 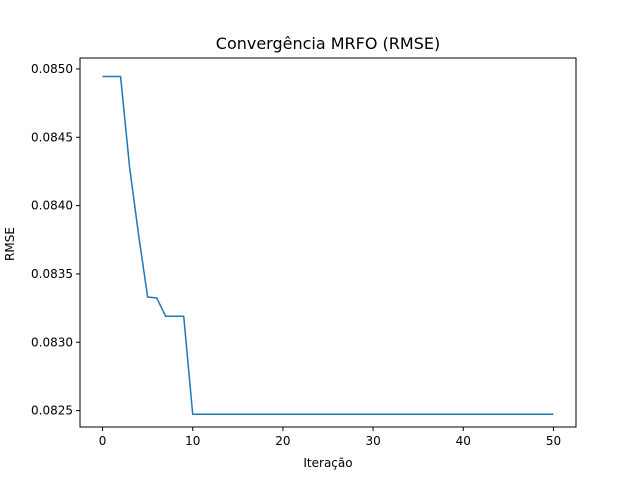 What do you see at coordinates (553, 441) in the screenshot?
I see `x-tick-label: 50` at bounding box center [553, 441].